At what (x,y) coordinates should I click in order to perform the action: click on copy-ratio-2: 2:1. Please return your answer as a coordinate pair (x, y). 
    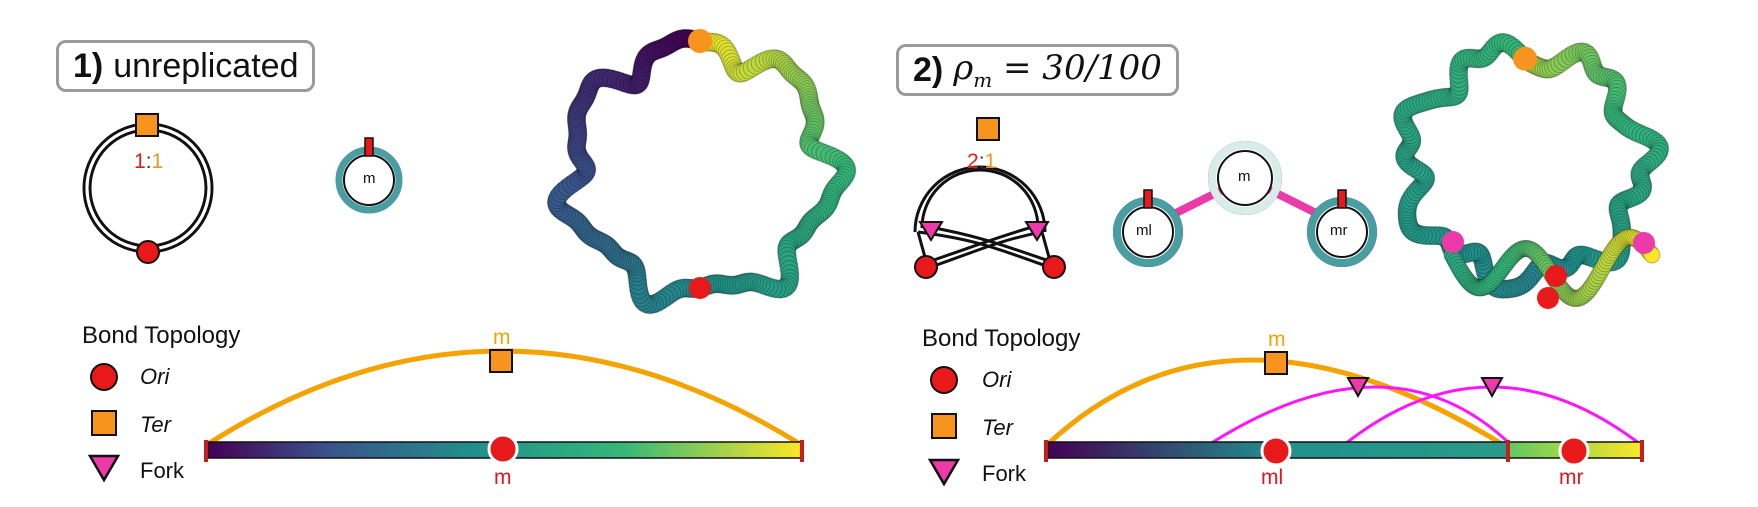
    Looking at the image, I should click on (982, 161).